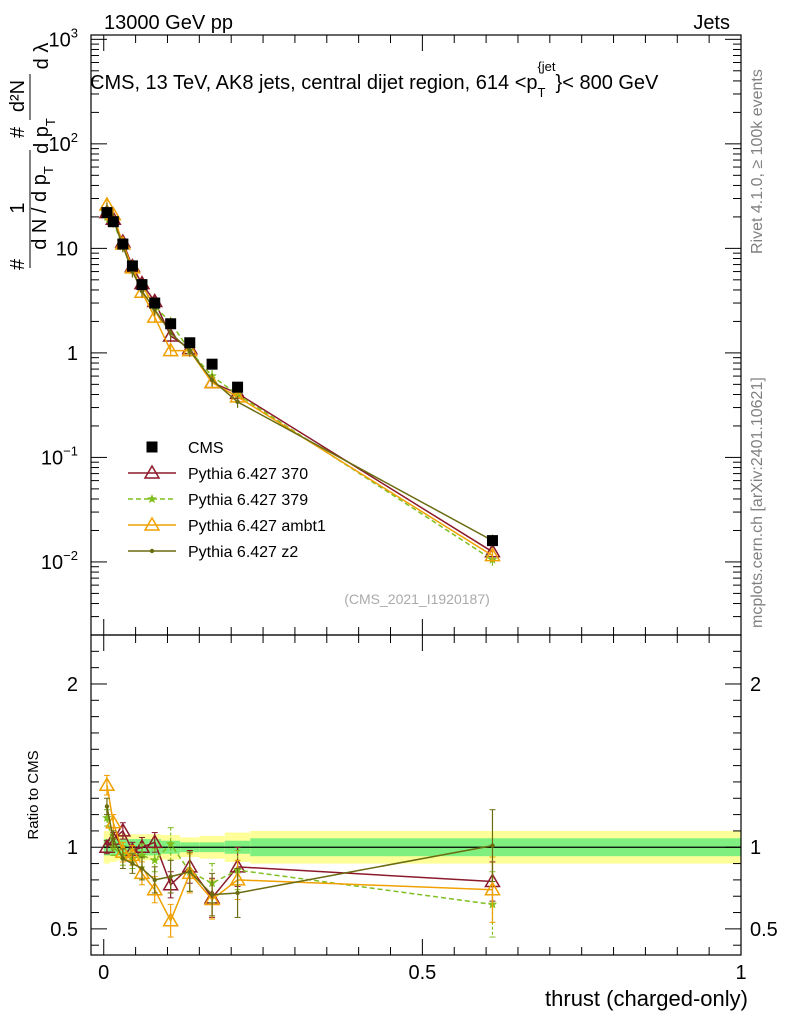 This screenshot has height=1024, width=786. Describe the element at coordinates (40, 212) in the screenshot. I see `ylabel-den-text: d N / d p` at that location.